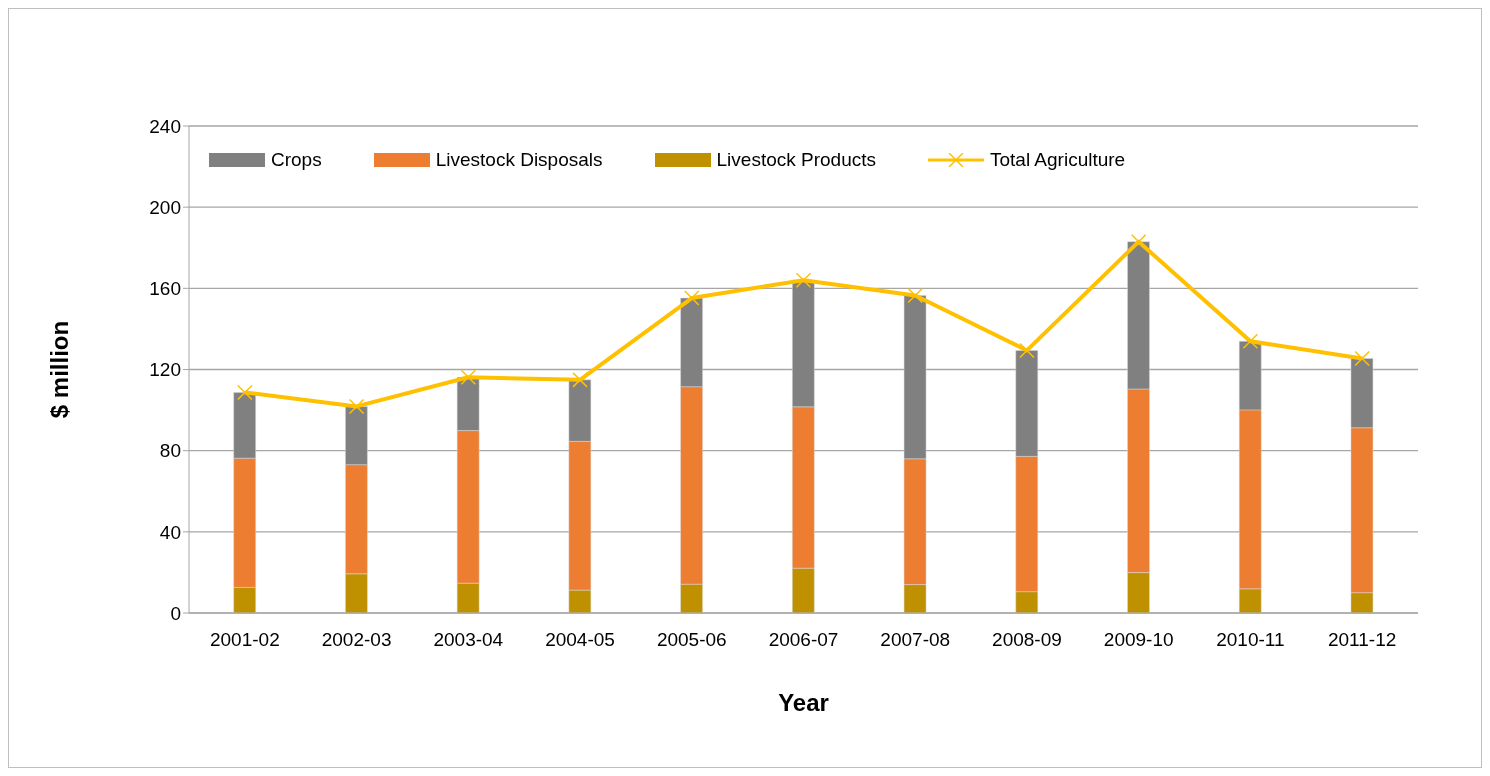  What do you see at coordinates (803, 702) in the screenshot?
I see `x-axis-title: Year` at bounding box center [803, 702].